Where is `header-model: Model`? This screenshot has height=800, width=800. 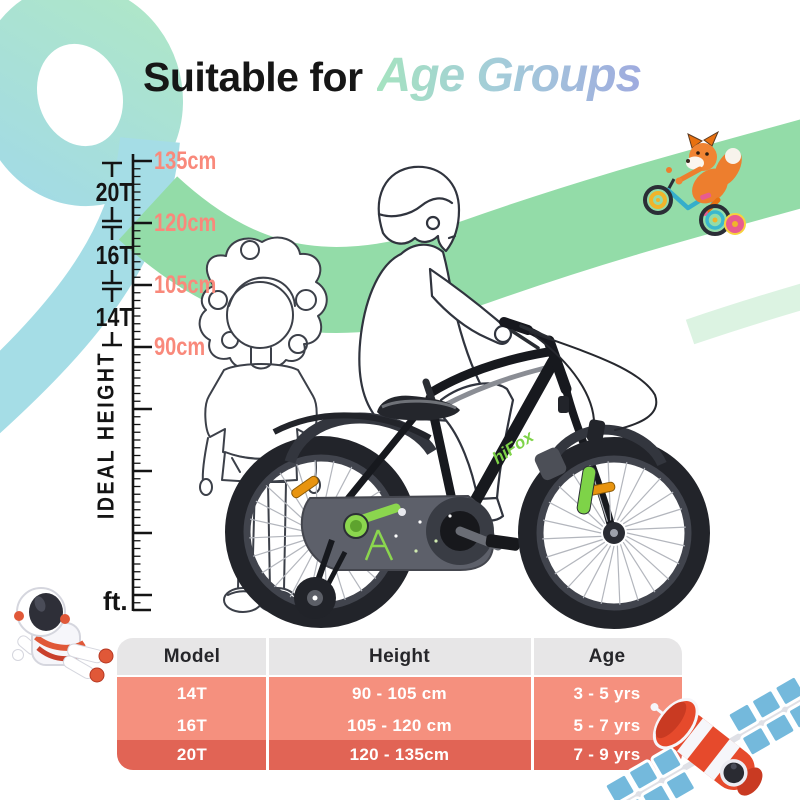 header-model: Model is located at coordinates (192, 656).